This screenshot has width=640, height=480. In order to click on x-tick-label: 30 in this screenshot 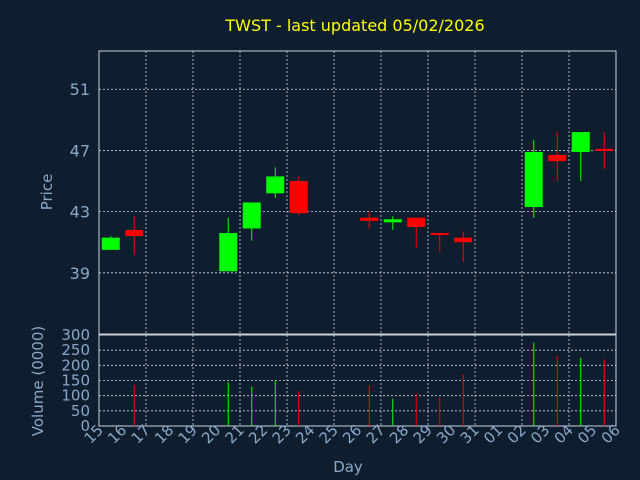, I will do `click(446, 434)`.